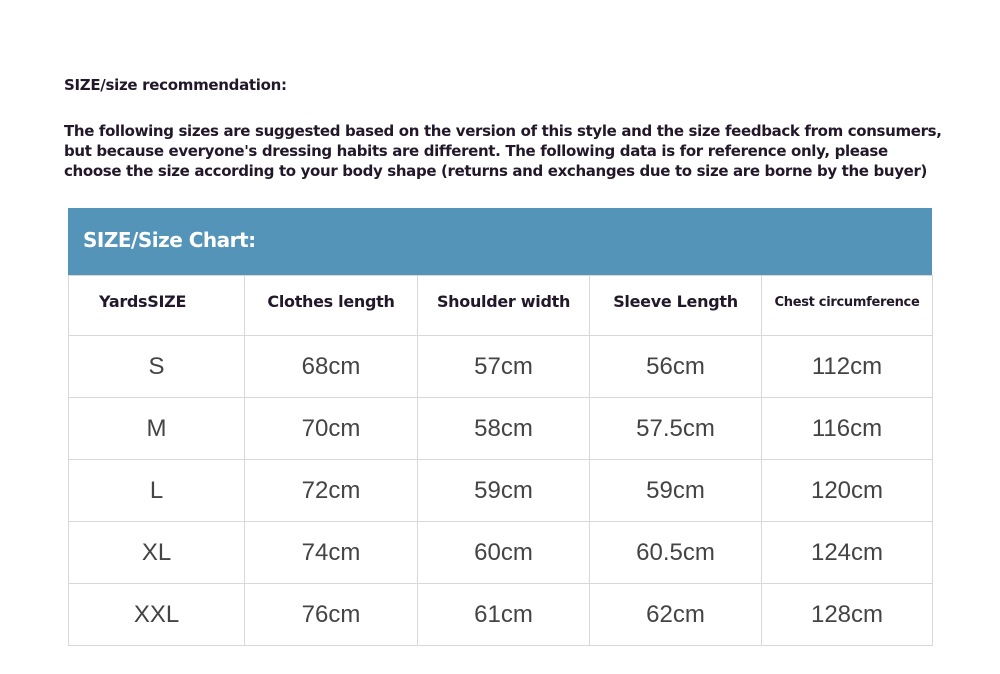 Image resolution: width=1000 pixels, height=674 pixels. Describe the element at coordinates (331, 428) in the screenshot. I see `cell-clothes-length: 70cm` at that location.